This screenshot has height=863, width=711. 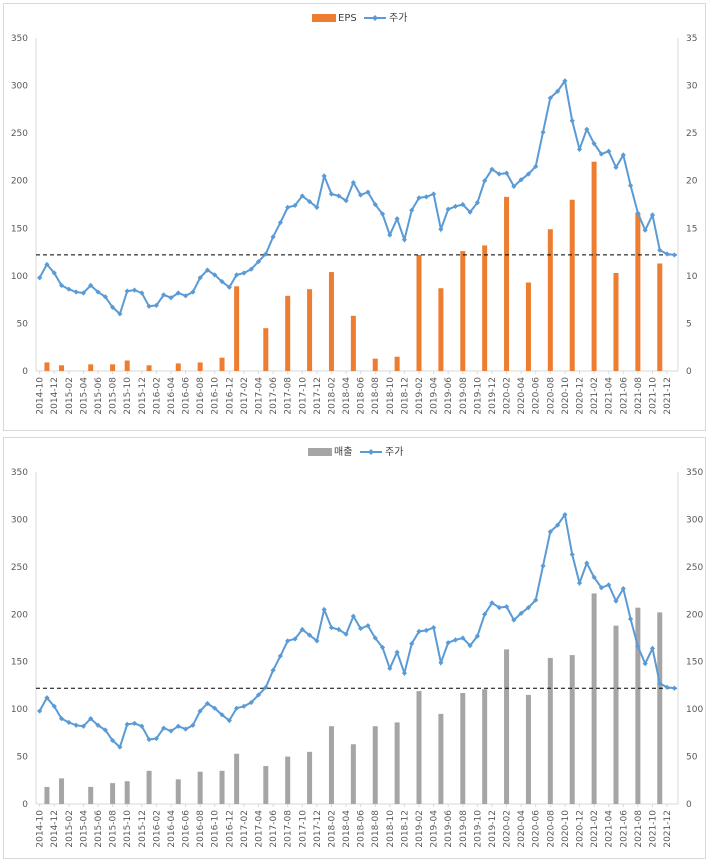 What do you see at coordinates (23, 324) in the screenshot?
I see `y-left-tick-label: 50` at bounding box center [23, 324].